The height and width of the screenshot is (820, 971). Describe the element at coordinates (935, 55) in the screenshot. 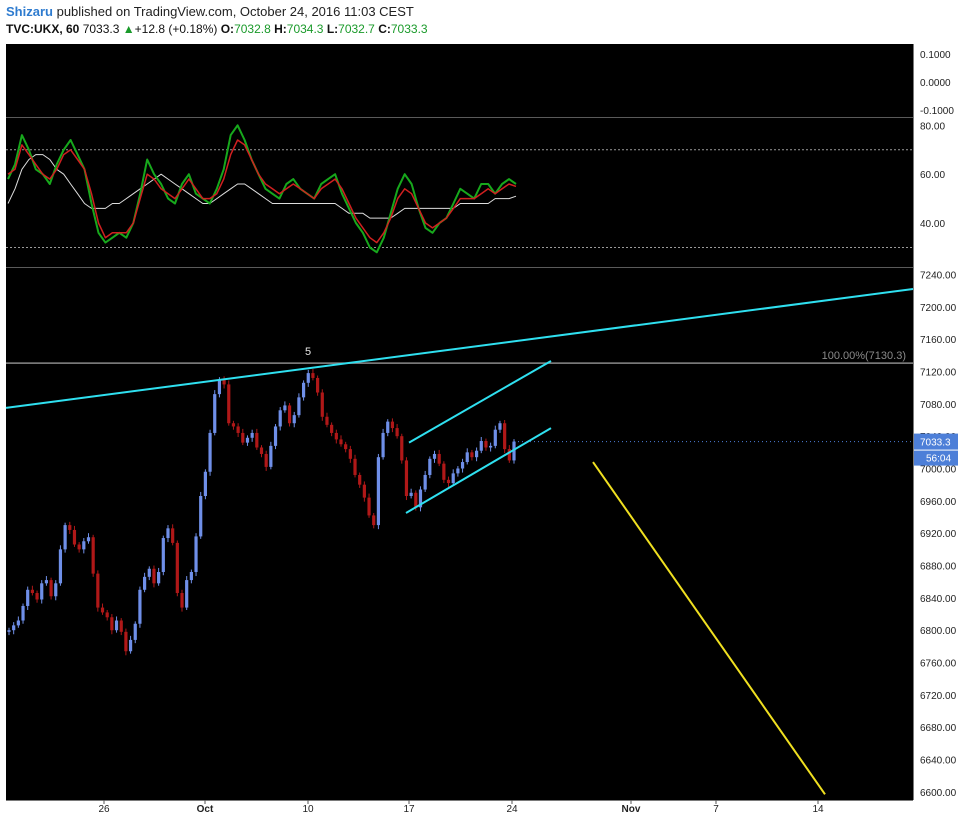

I see `top-indicator-tick-label: 0.1000` at that location.